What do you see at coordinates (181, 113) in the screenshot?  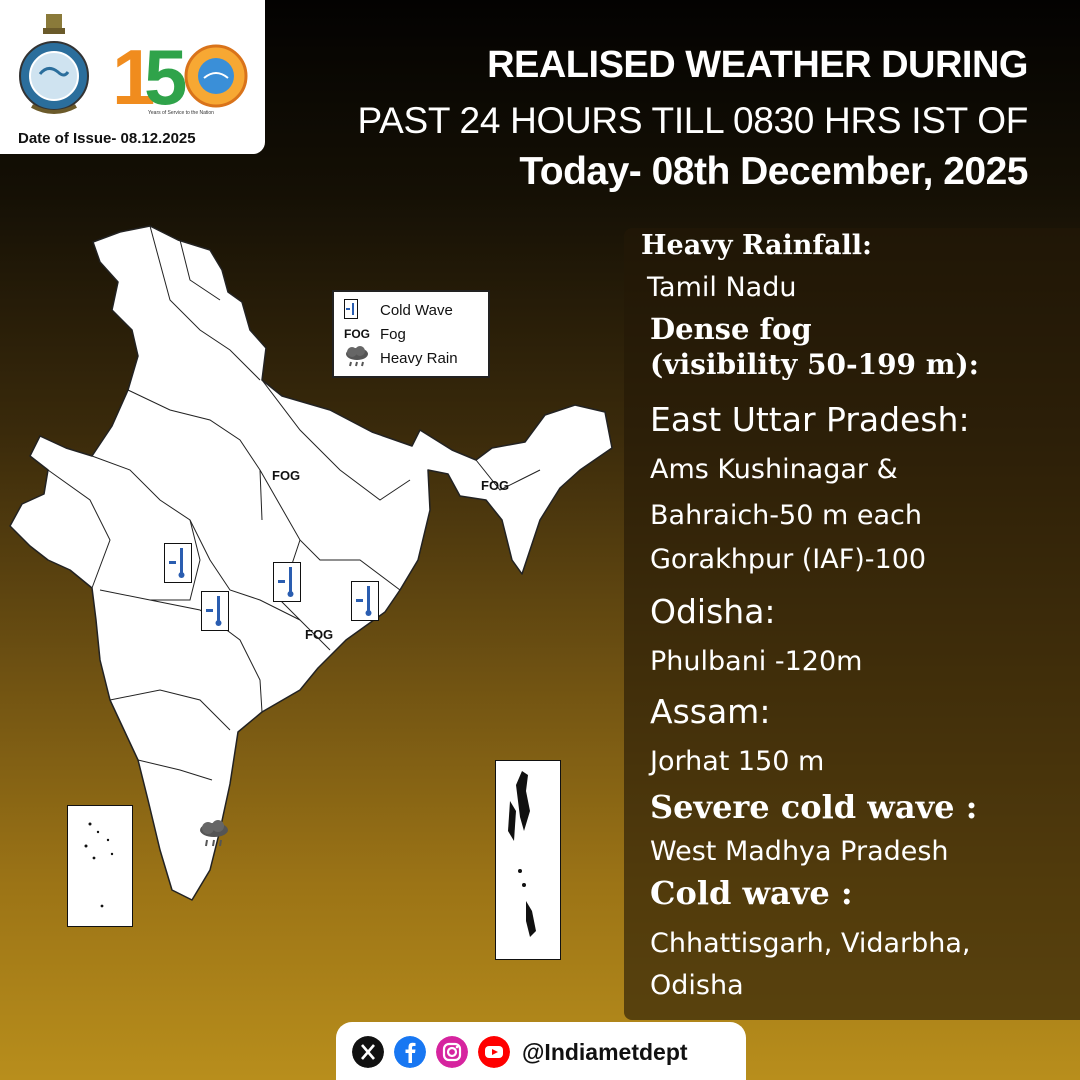 I see `logo-tagline: Years of Service to the Nation` at bounding box center [181, 113].